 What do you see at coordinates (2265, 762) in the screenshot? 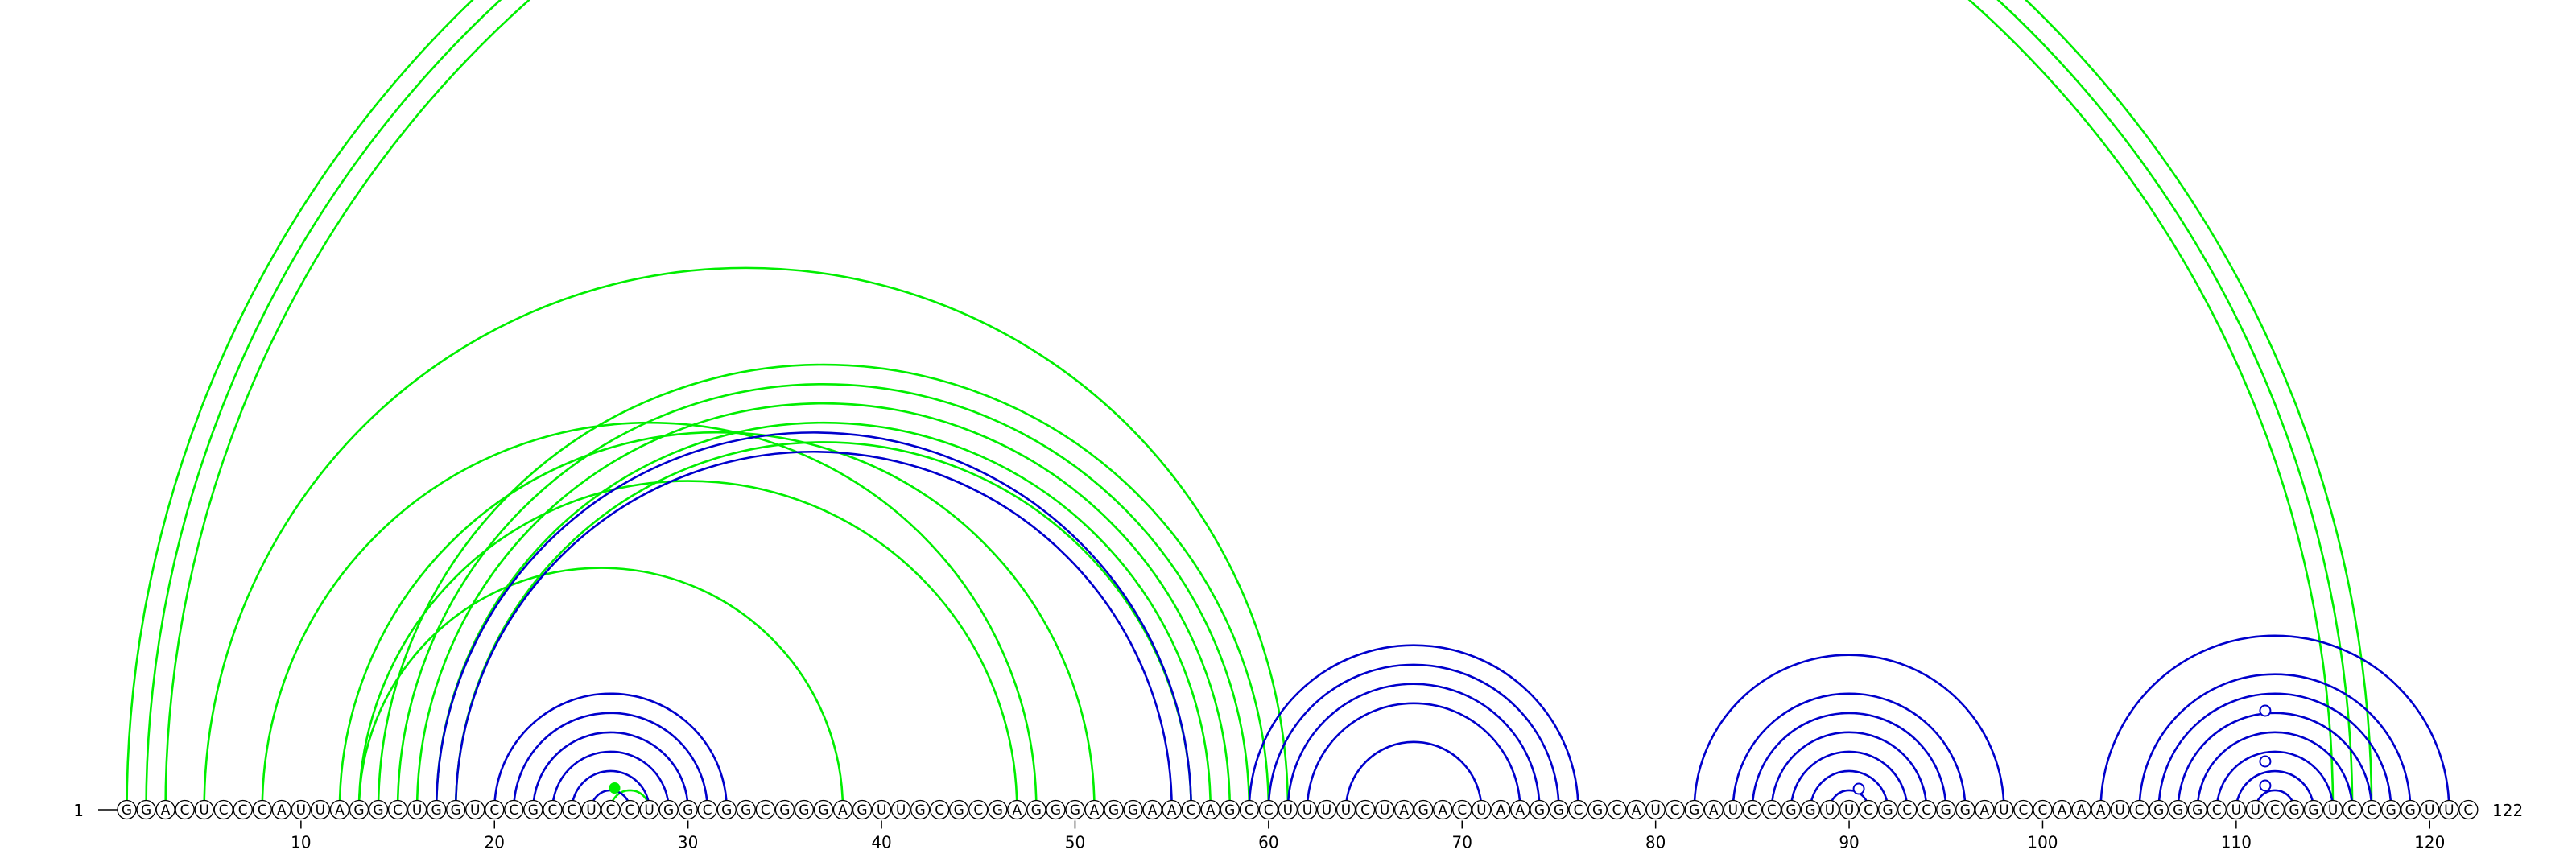
I see `hollow-pair-marker` at bounding box center [2265, 762].